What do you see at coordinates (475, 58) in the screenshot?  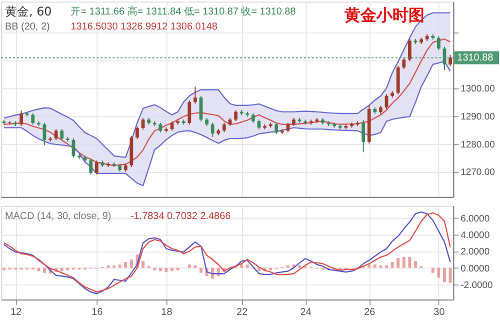 I see `ref-line-label: 1310.88` at bounding box center [475, 58].